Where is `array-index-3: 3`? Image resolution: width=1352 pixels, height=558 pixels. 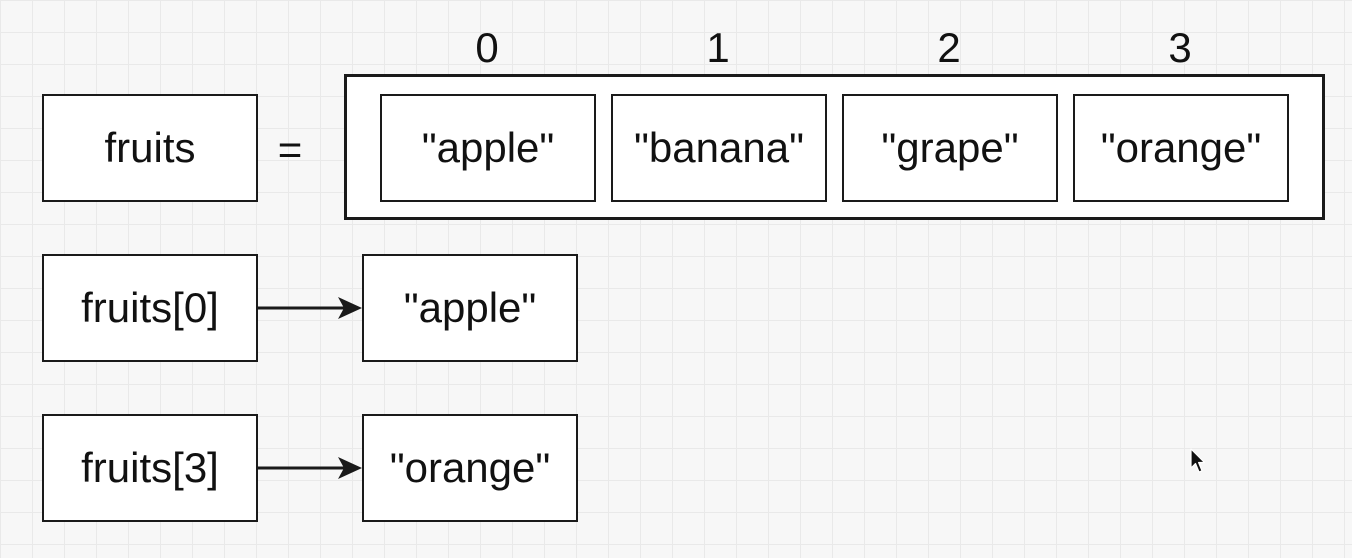 array-index-3: 3 is located at coordinates (1180, 48).